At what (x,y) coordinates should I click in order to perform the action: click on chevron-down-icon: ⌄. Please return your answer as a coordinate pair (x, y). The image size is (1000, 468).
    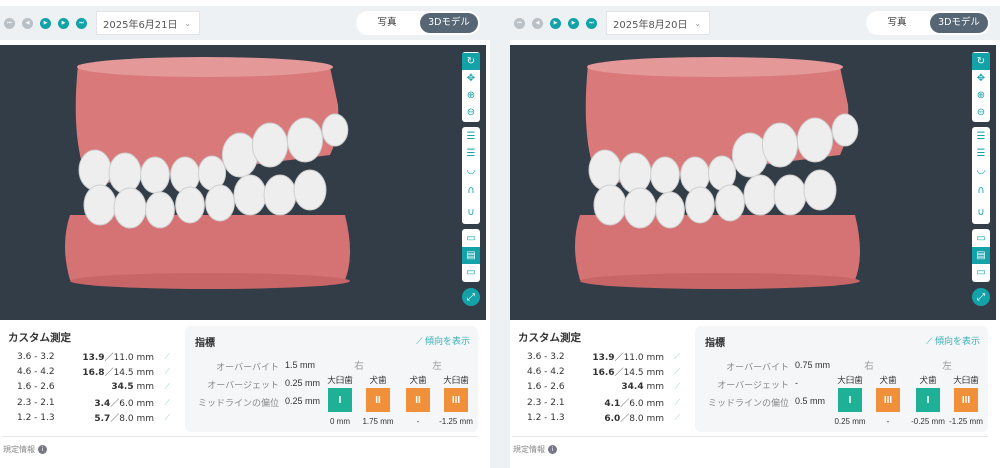
    Looking at the image, I should click on (697, 23).